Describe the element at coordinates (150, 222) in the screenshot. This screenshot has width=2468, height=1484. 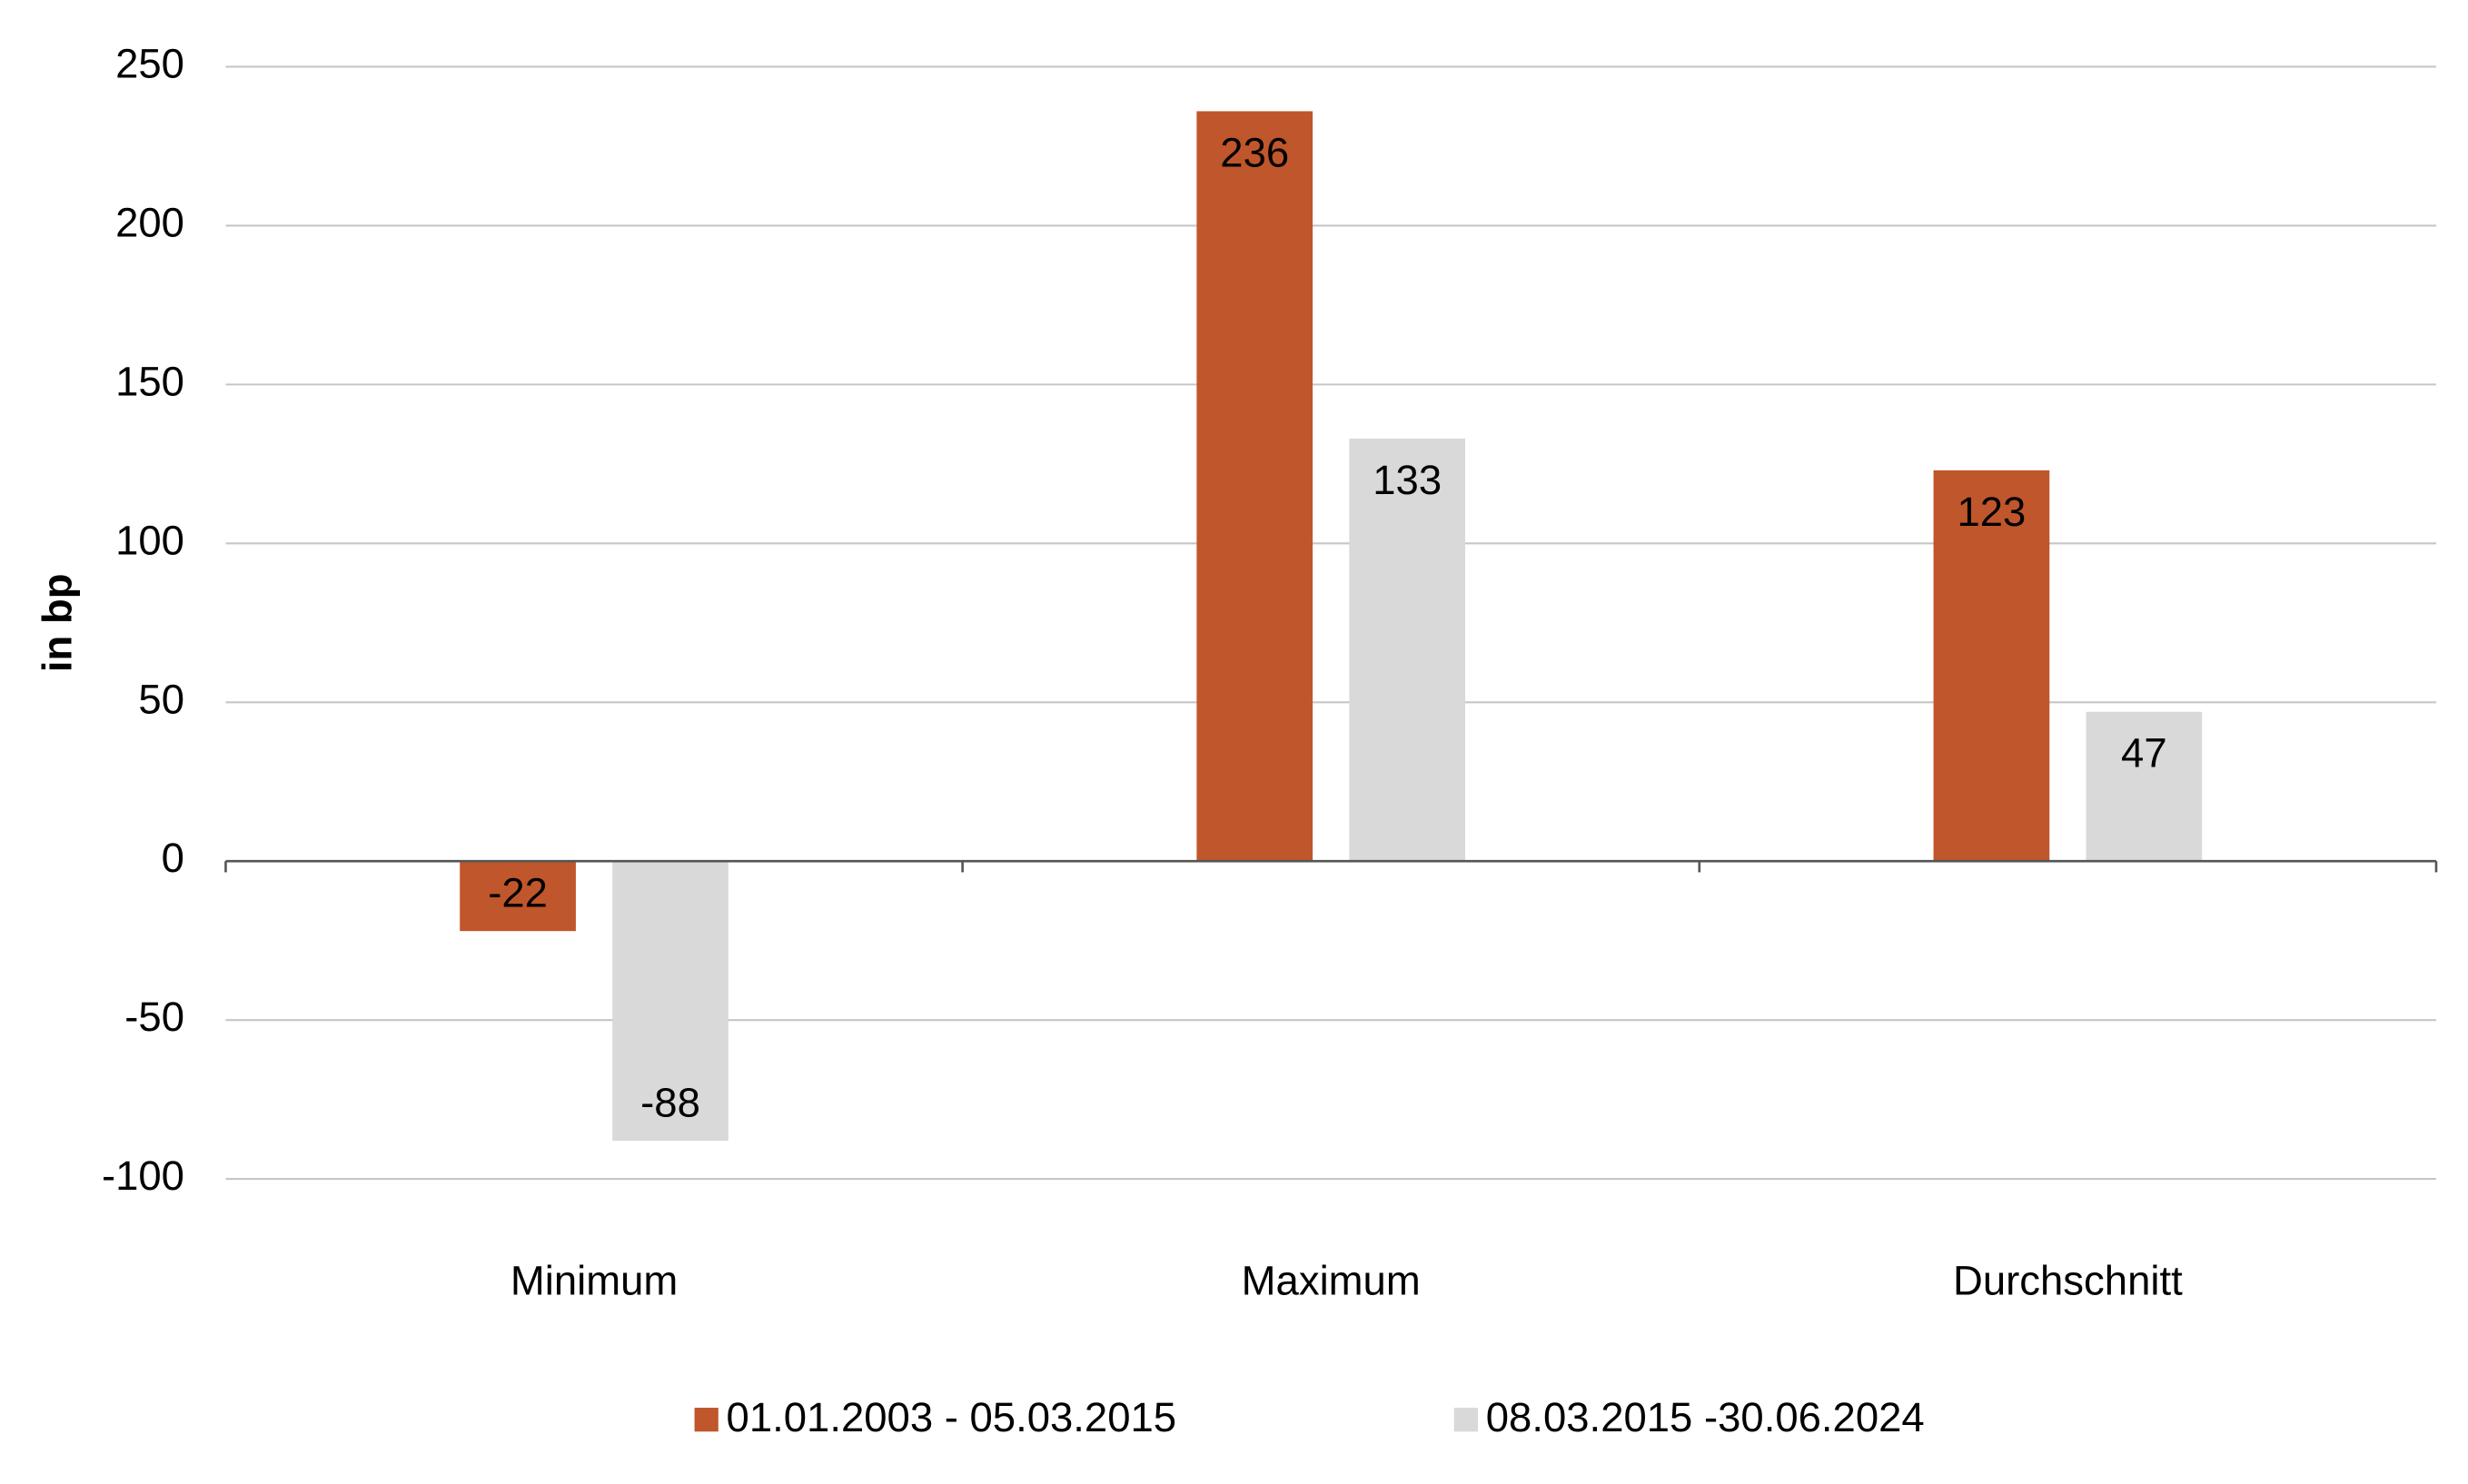
I see `y-tick-label: 200` at that location.